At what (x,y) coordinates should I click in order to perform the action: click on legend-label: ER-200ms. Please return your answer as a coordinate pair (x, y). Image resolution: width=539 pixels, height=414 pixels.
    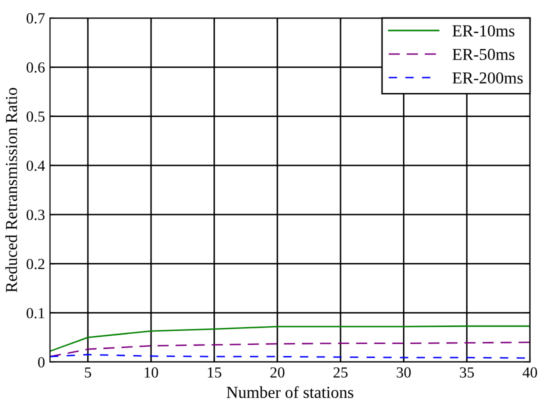
    Looking at the image, I should click on (487, 78).